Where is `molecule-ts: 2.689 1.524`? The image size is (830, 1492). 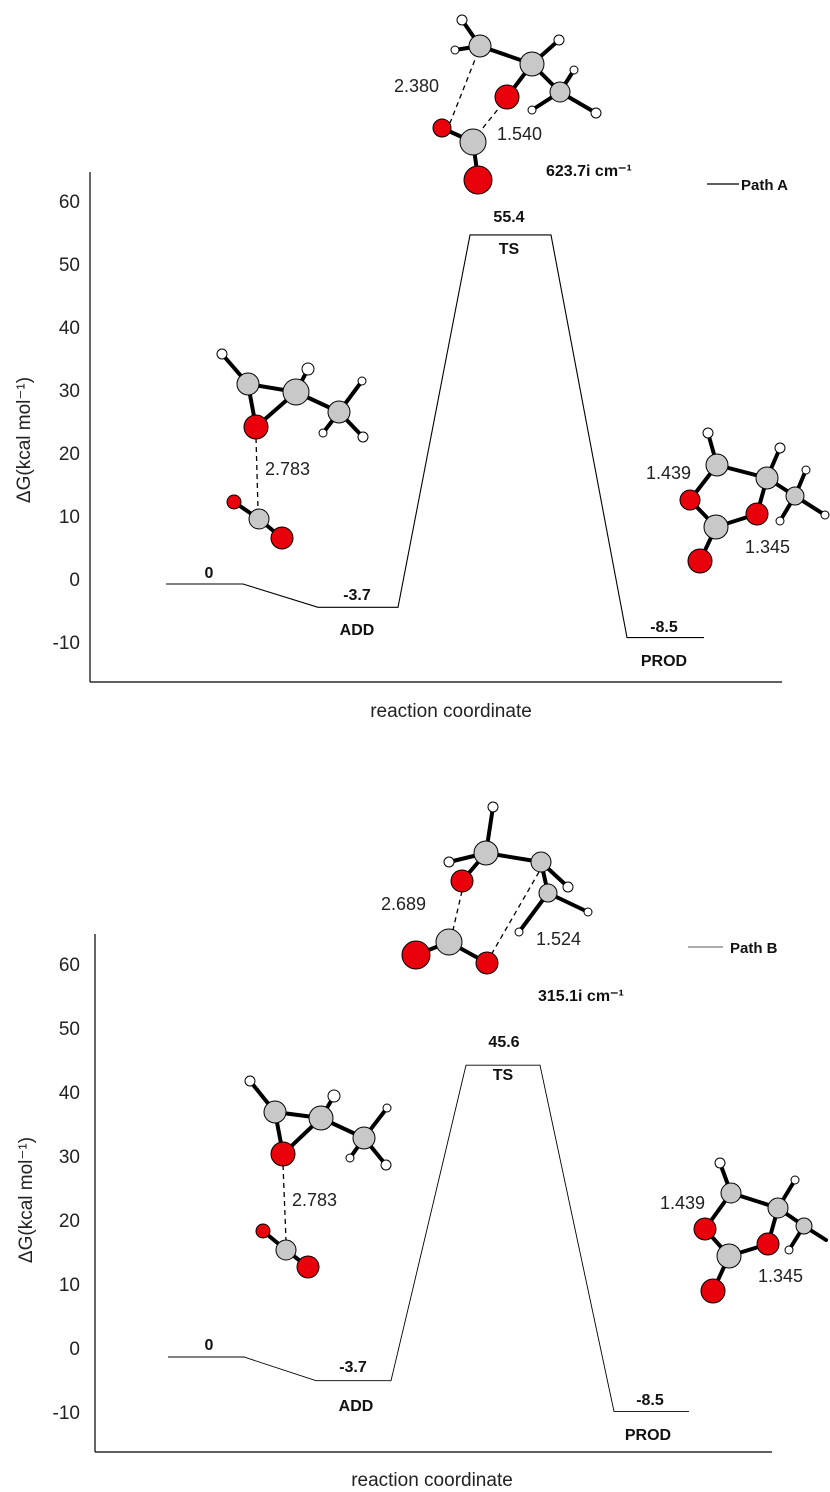 molecule-ts: 2.689 1.524 is located at coordinates (487, 888).